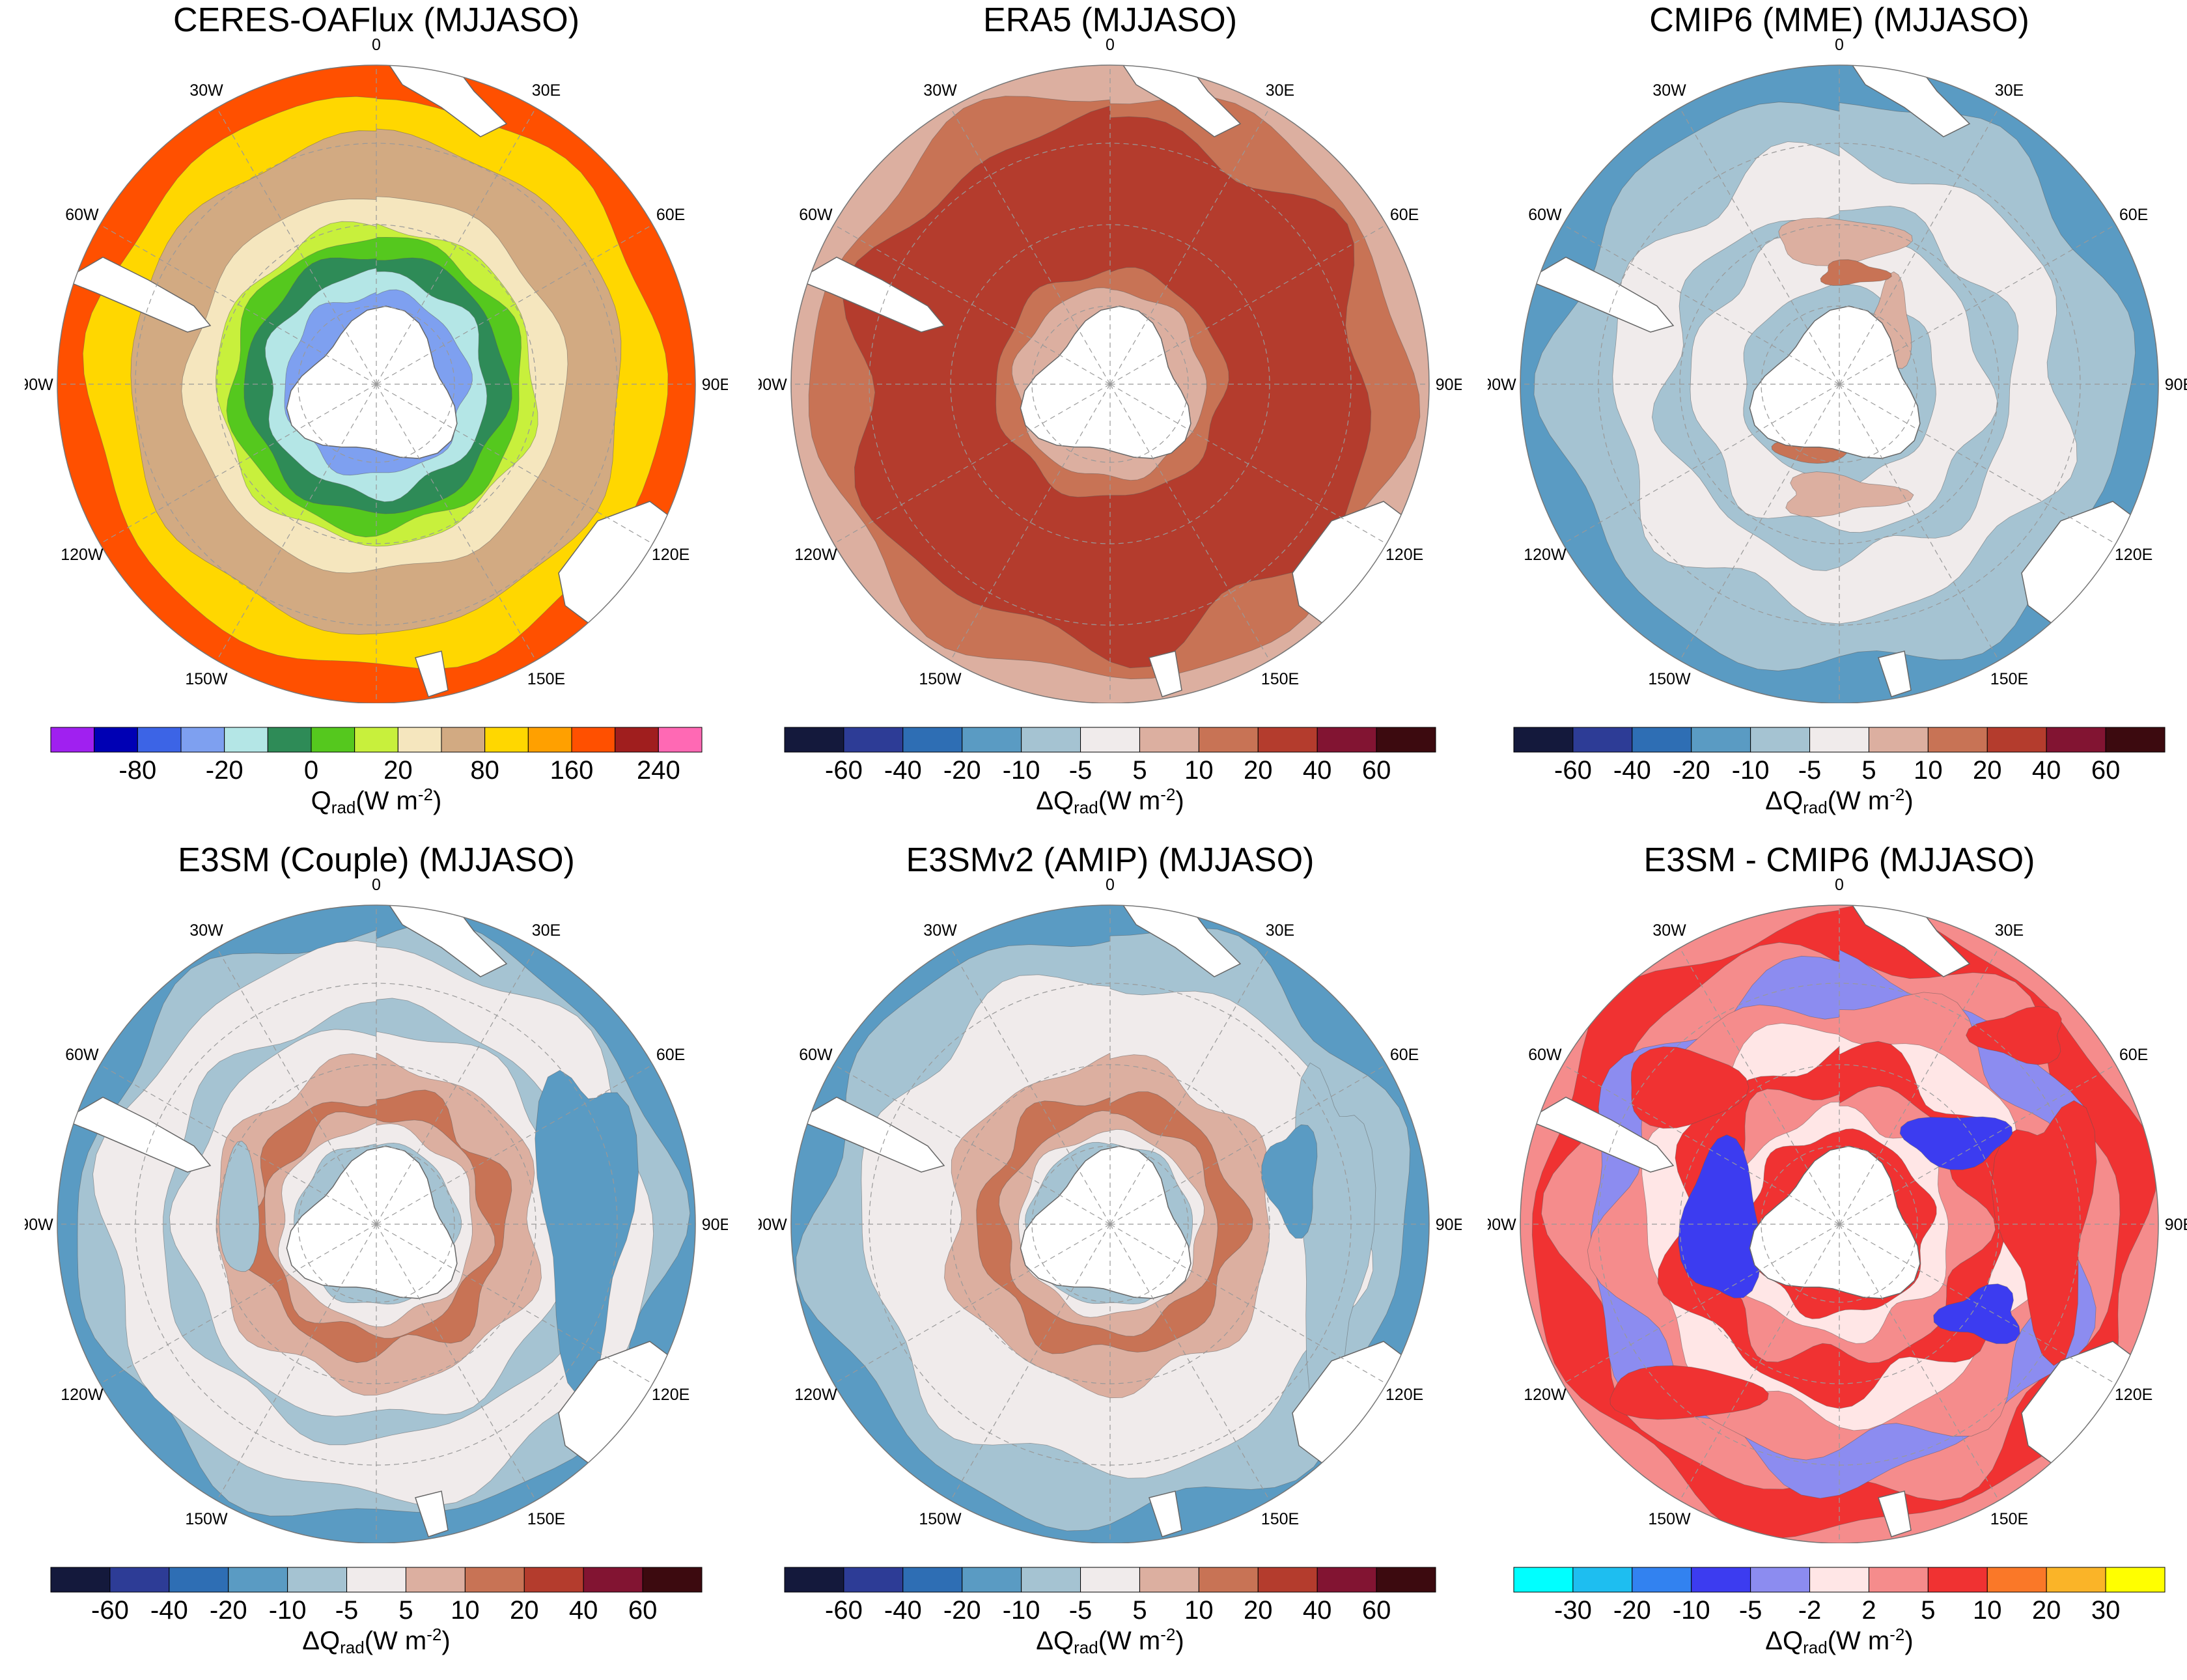 This screenshot has height=1680, width=2187. I want to click on colorbar-tick-label: -30, so click(1573, 1611).